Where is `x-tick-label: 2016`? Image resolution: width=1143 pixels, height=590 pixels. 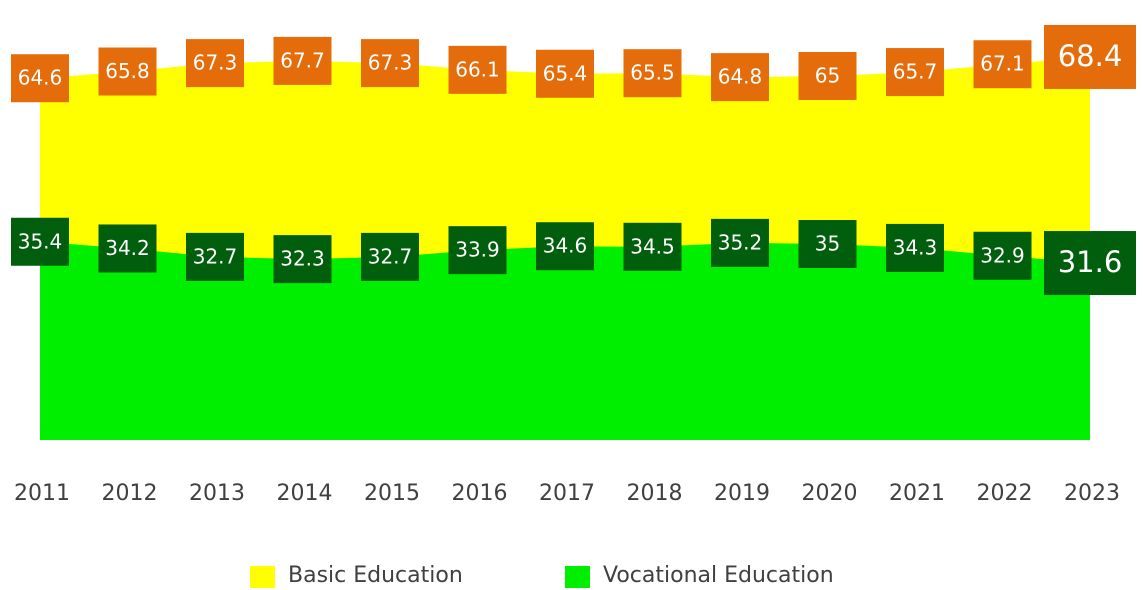 x-tick-label: 2016 is located at coordinates (480, 493).